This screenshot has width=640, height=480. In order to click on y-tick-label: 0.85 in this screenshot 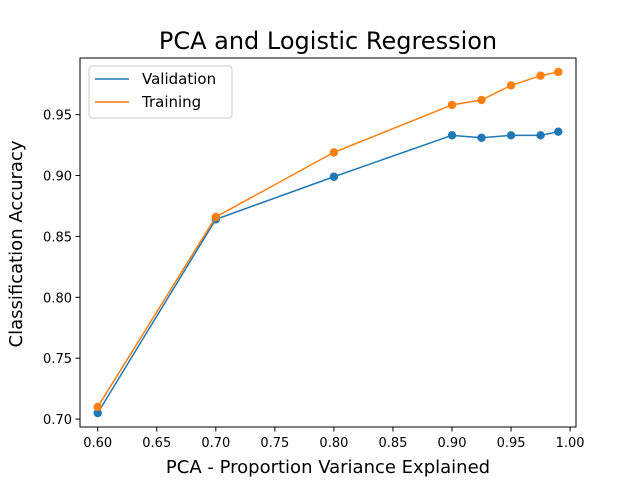, I will do `click(57, 237)`.